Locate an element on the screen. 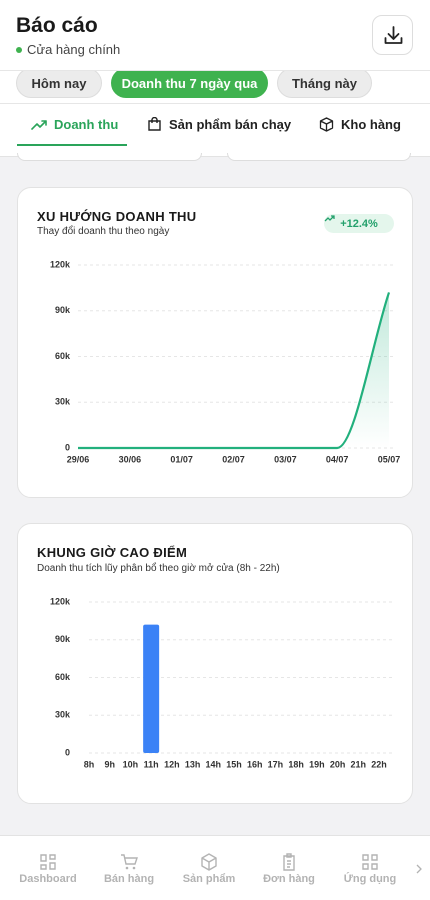 This screenshot has height=900, width=430. area is located at coordinates (233, 370).